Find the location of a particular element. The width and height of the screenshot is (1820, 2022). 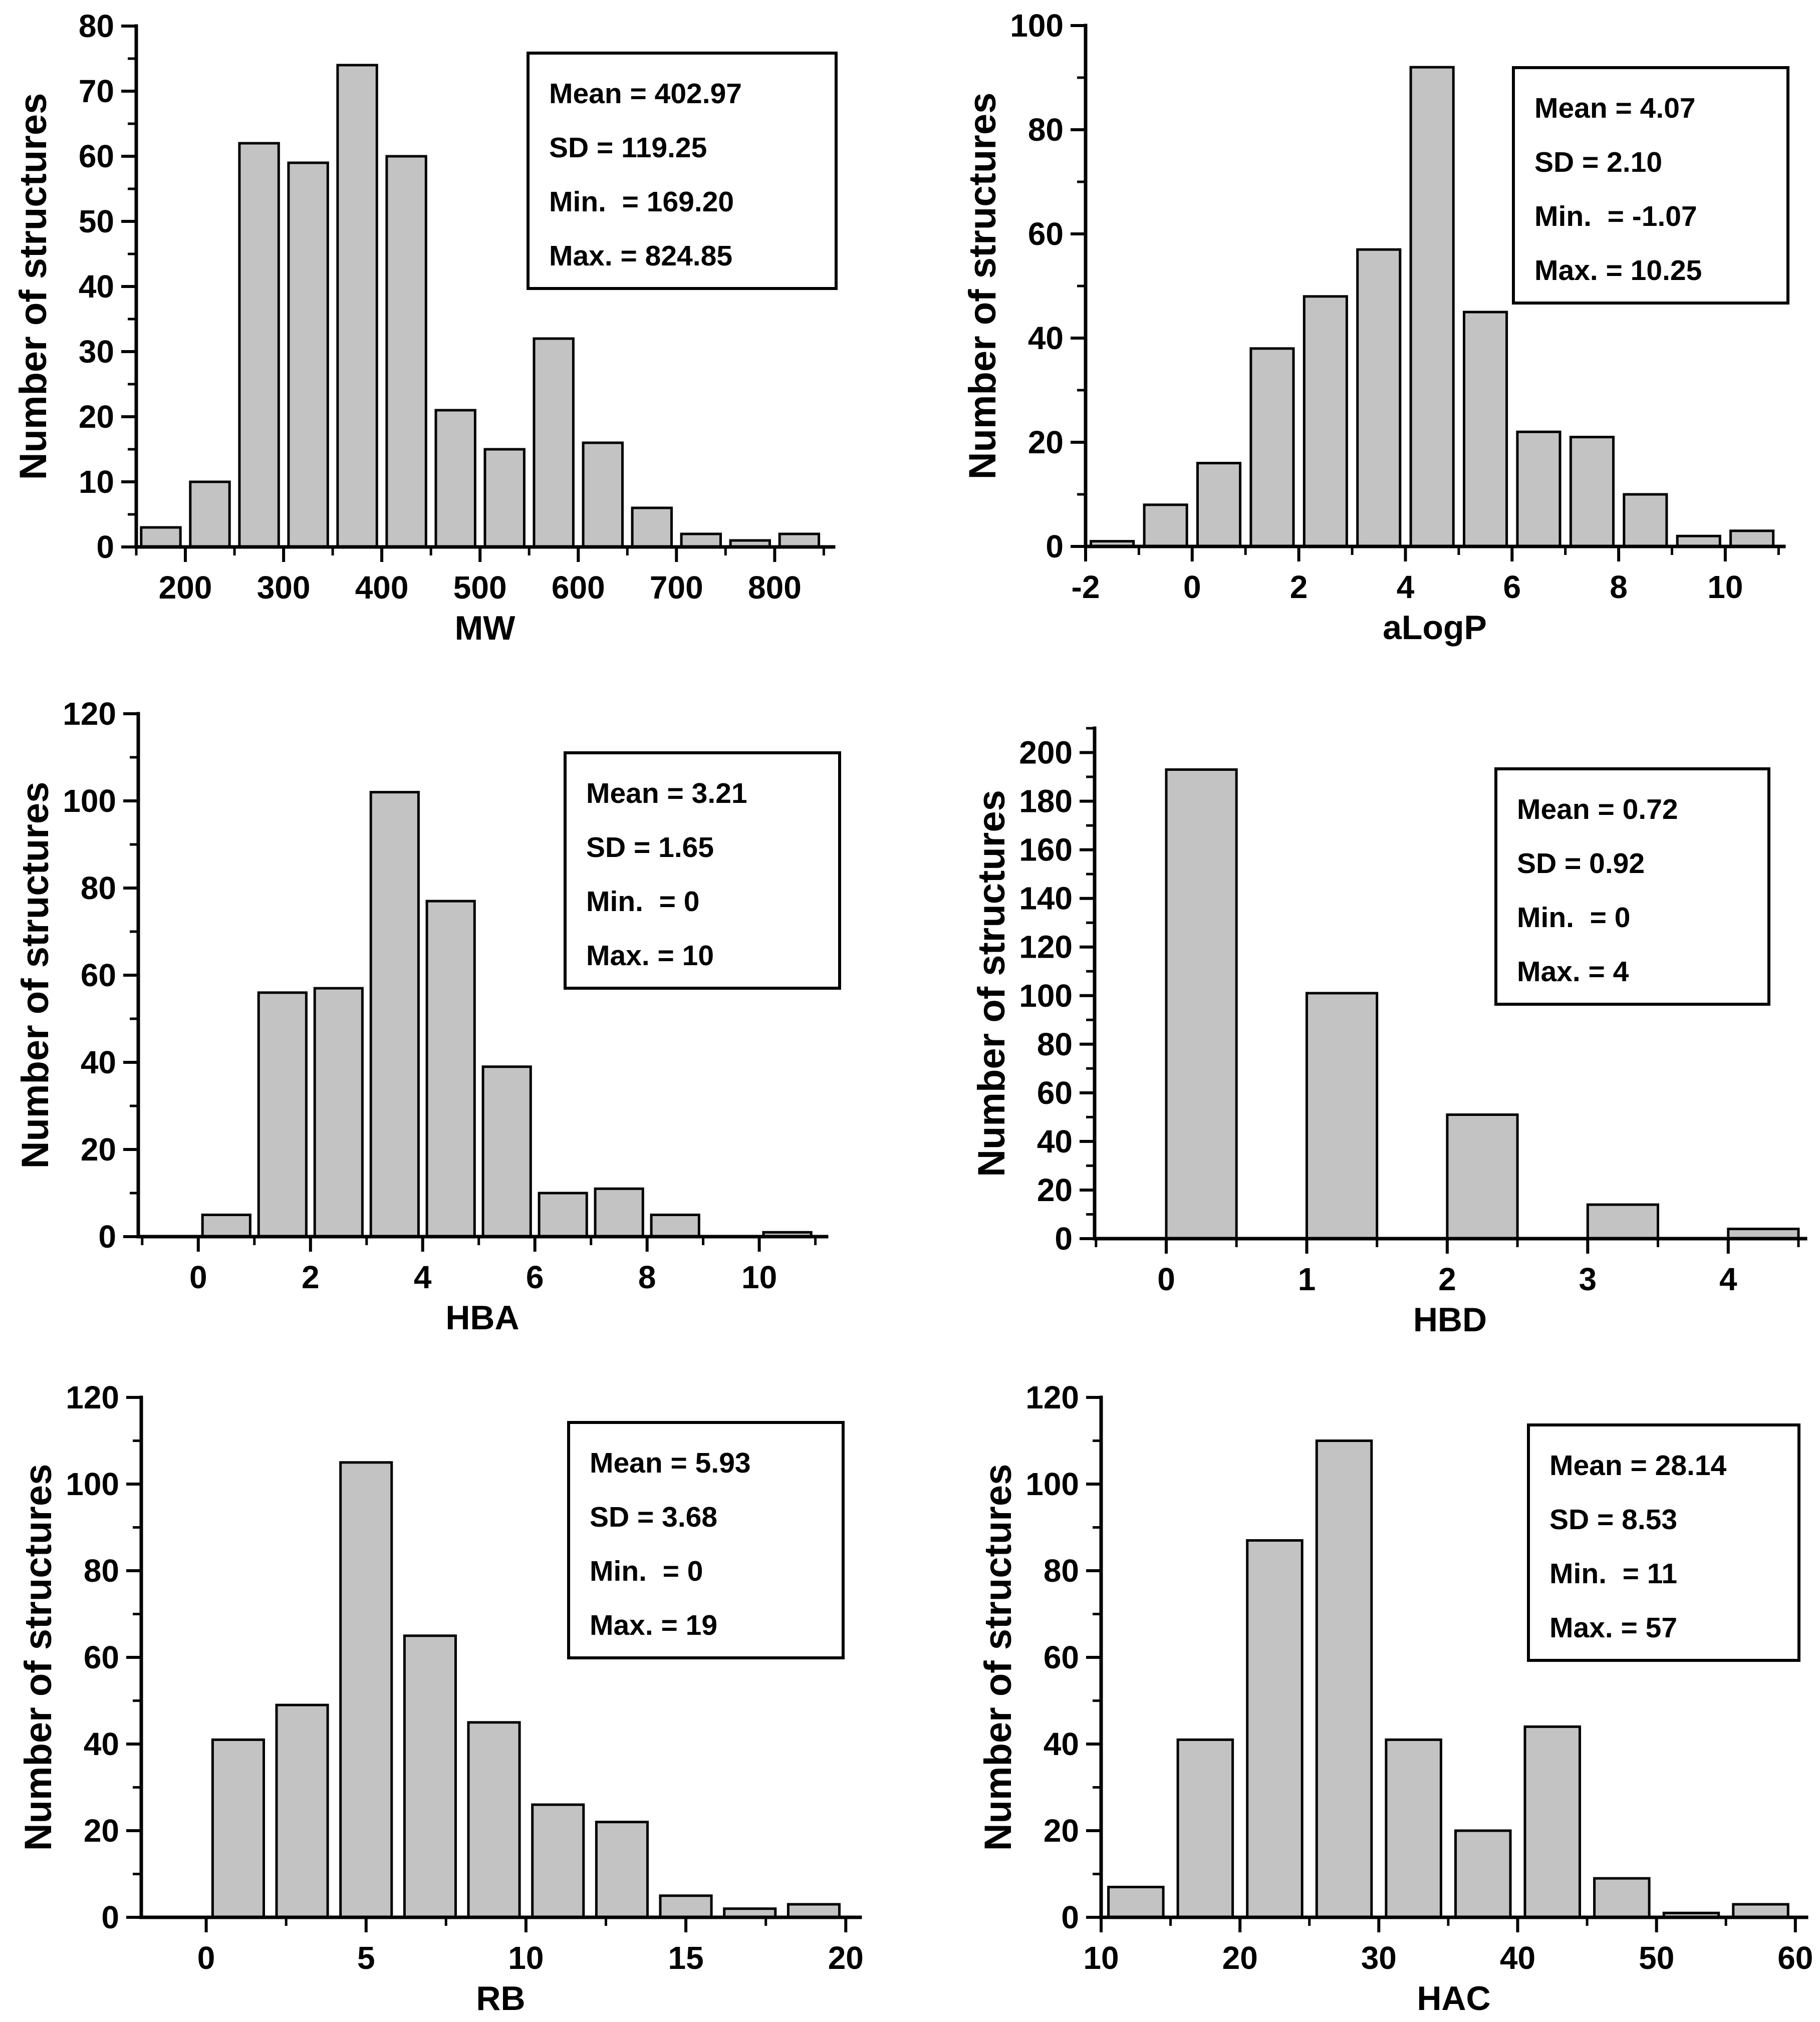

y-tick-label: 140 is located at coordinates (1046, 899).